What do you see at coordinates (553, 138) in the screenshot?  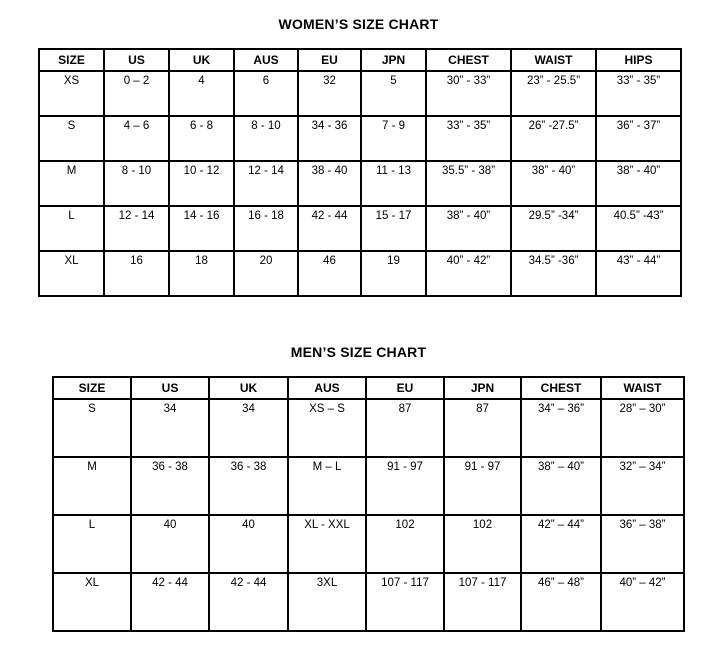 I see `table-cell: 26” -27.5”` at bounding box center [553, 138].